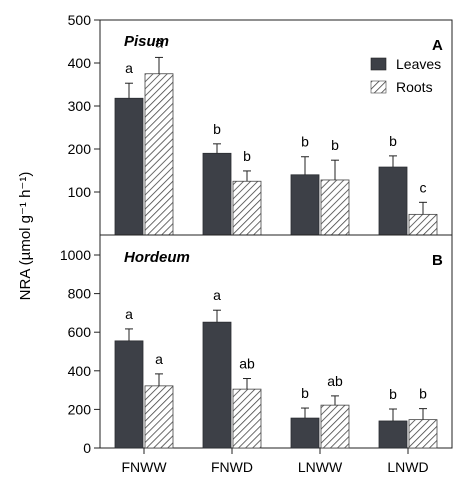  I want to click on legend: Leaves Roots, so click(405, 75).